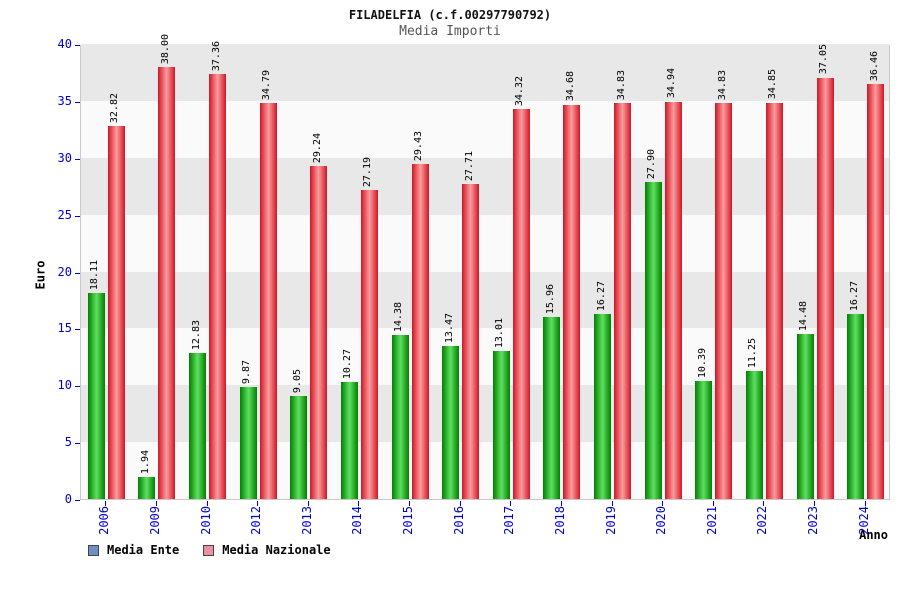 This screenshot has height=600, width=900. What do you see at coordinates (256, 520) in the screenshot?
I see `x-tick-label: 2012` at bounding box center [256, 520].